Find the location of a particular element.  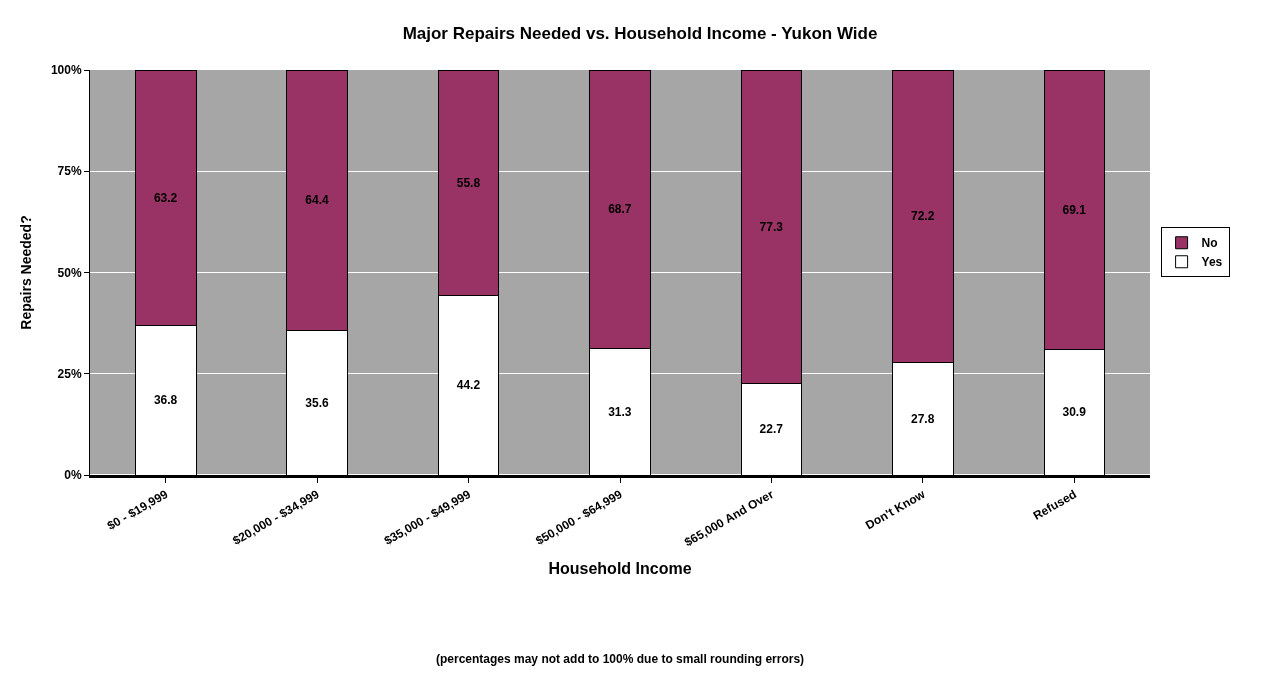

y-axis-title: Repairs Needed? is located at coordinates (26, 272).